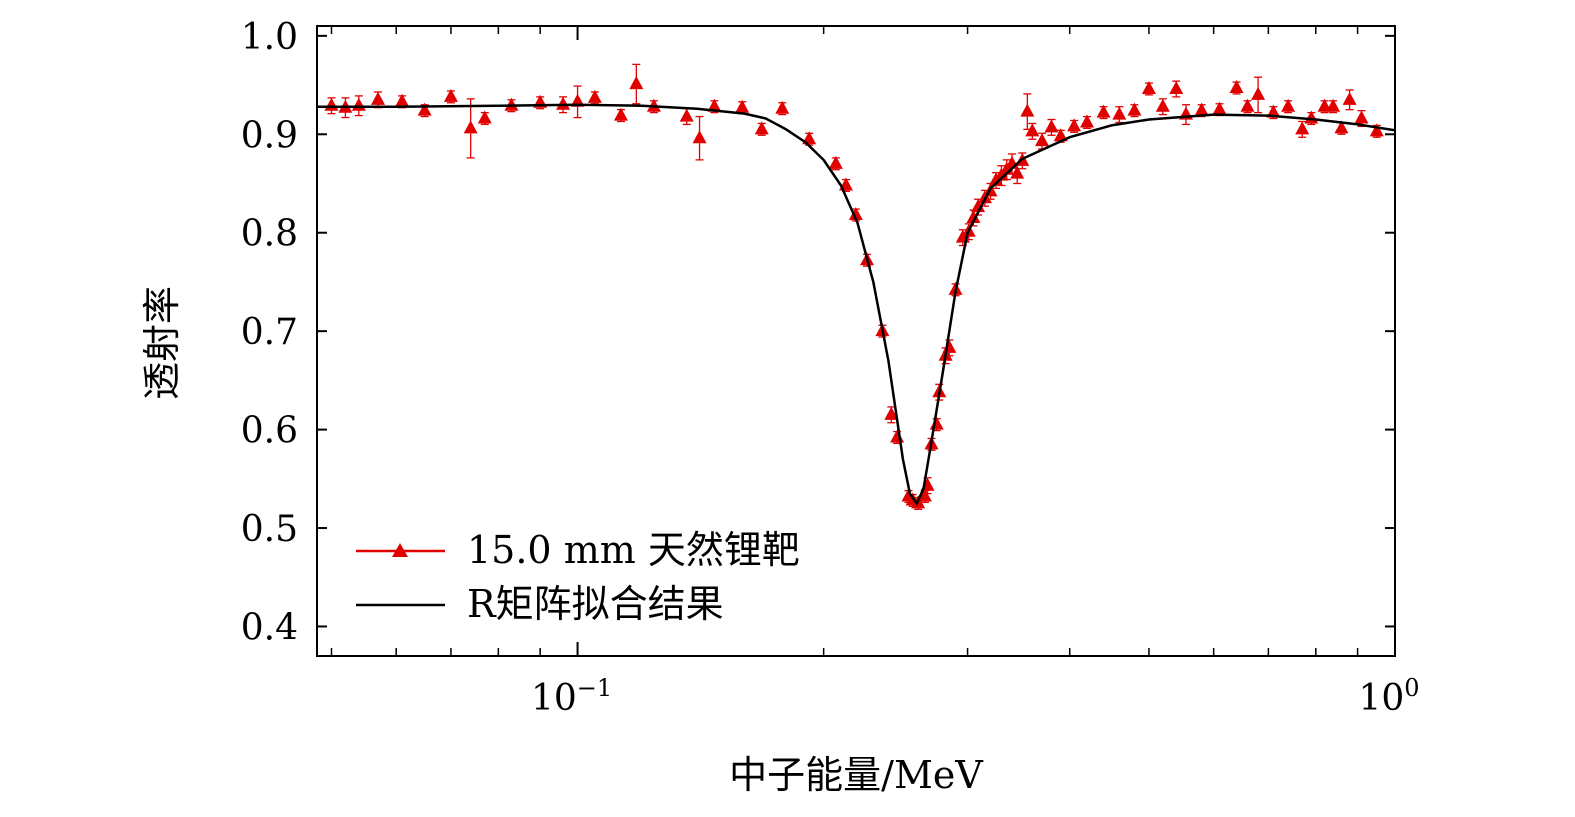  Describe the element at coordinates (269, 135) in the screenshot. I see `y-tick-label: 0.9` at that location.